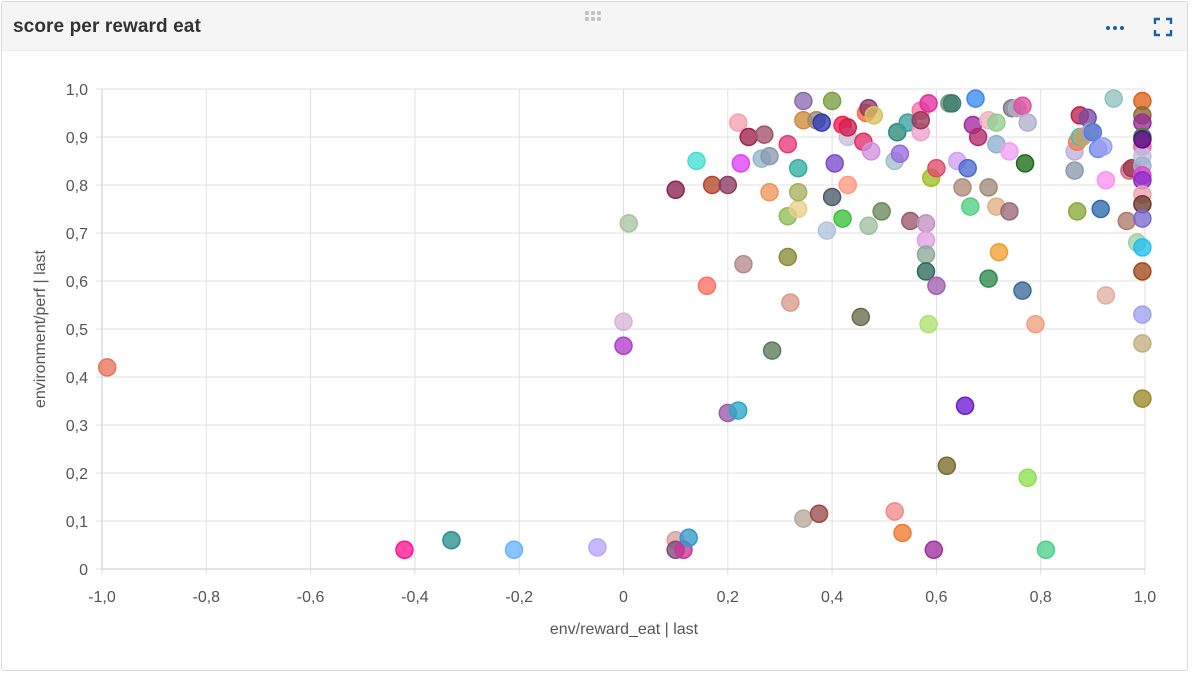 The image size is (1193, 676). What do you see at coordinates (1041, 597) in the screenshot?
I see `x-tick-label: 0,8` at bounding box center [1041, 597].